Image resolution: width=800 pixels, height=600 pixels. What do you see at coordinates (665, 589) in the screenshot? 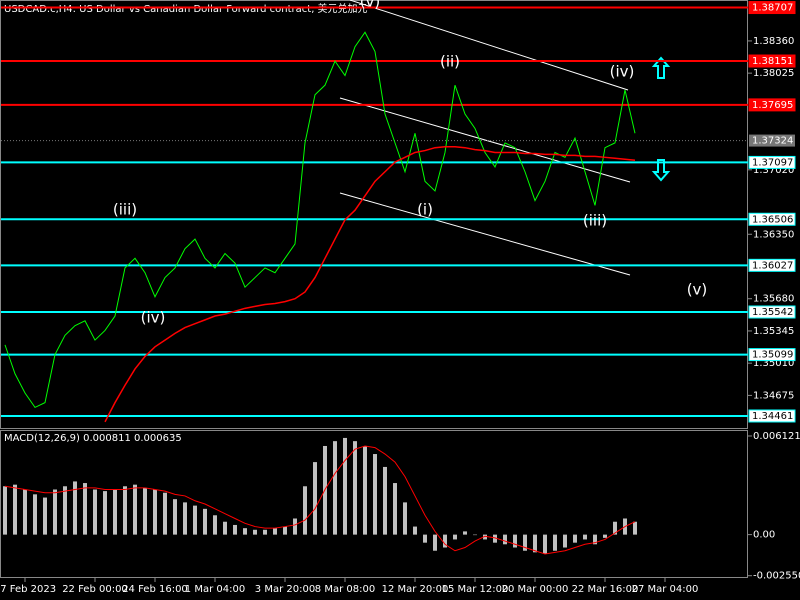
I see `x-tick-label: 27 Mar 04:00` at bounding box center [665, 589].